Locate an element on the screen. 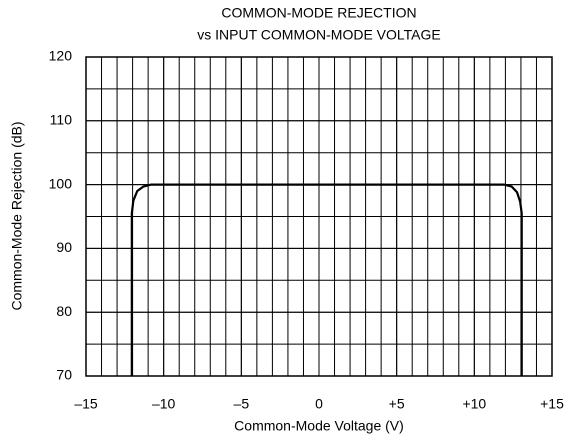 This screenshot has width=587, height=443. y-tick-label: 110 is located at coordinates (61, 120).